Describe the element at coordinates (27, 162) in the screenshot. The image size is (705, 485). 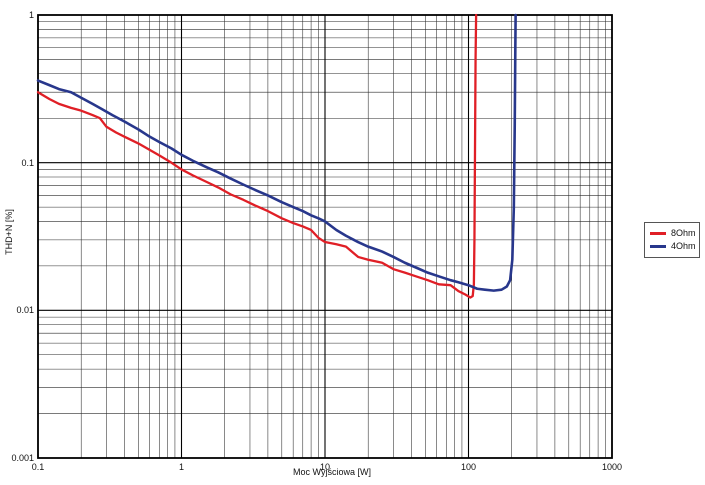
I see `y-tick-0.1: 0.1` at that location.